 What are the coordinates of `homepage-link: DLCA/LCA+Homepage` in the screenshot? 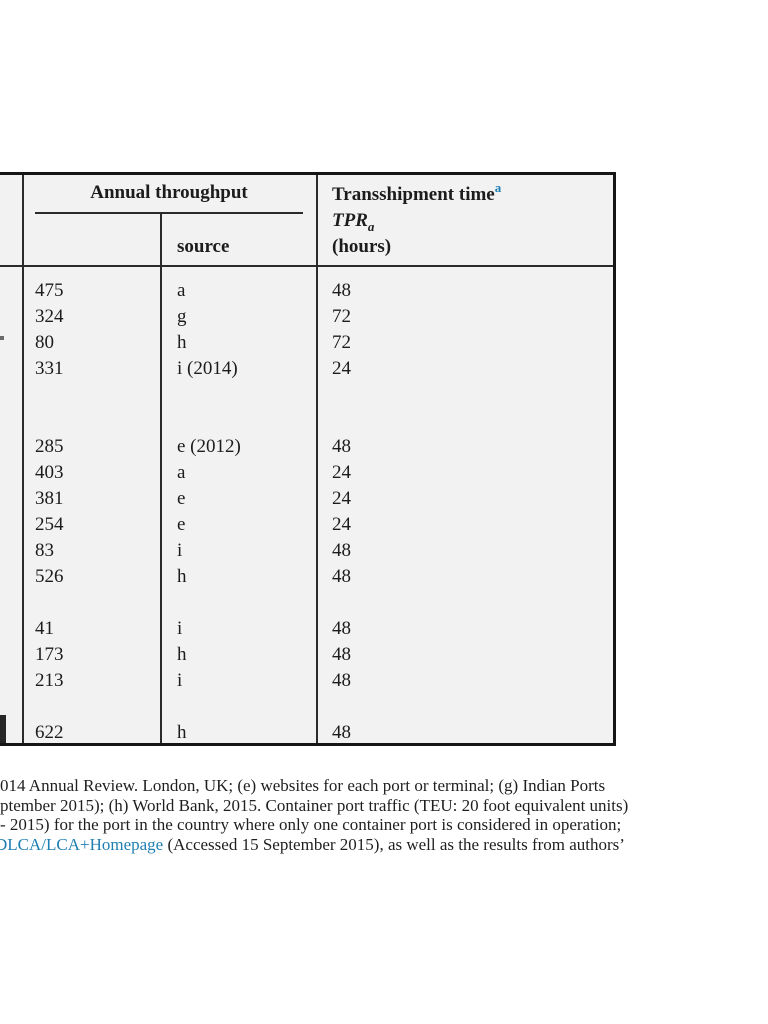 It's located at (82, 844).